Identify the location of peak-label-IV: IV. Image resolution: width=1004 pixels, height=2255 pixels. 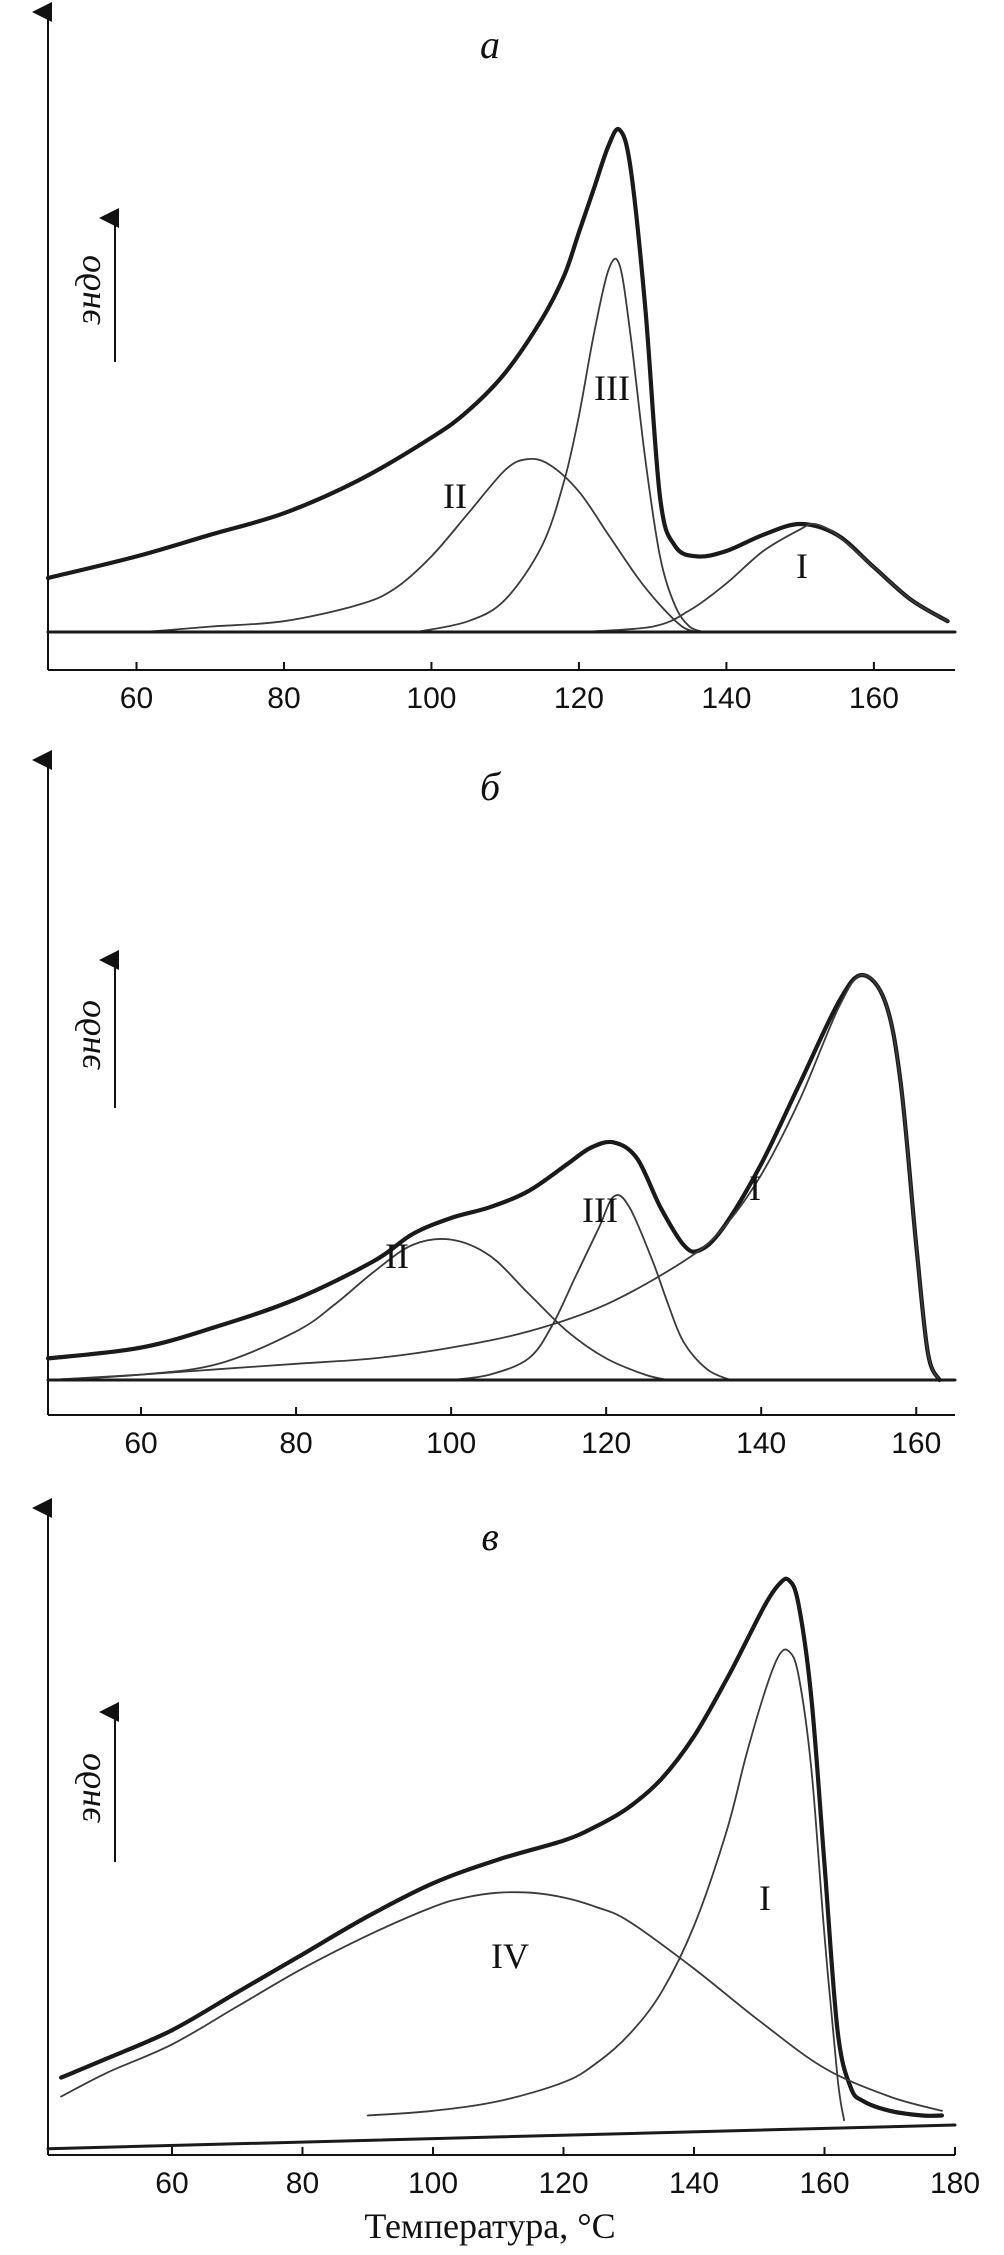
(510, 1956).